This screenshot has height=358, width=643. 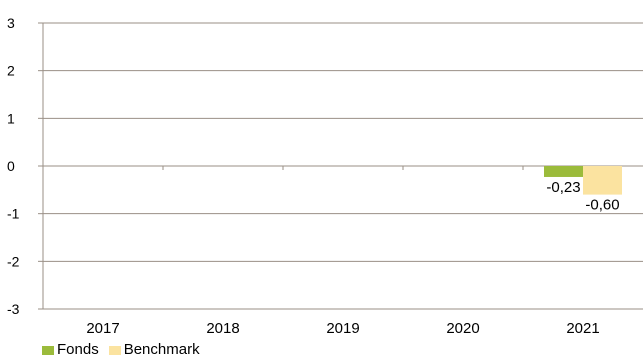 I want to click on legend-item-benchmark: Benchmark, so click(x=154, y=349).